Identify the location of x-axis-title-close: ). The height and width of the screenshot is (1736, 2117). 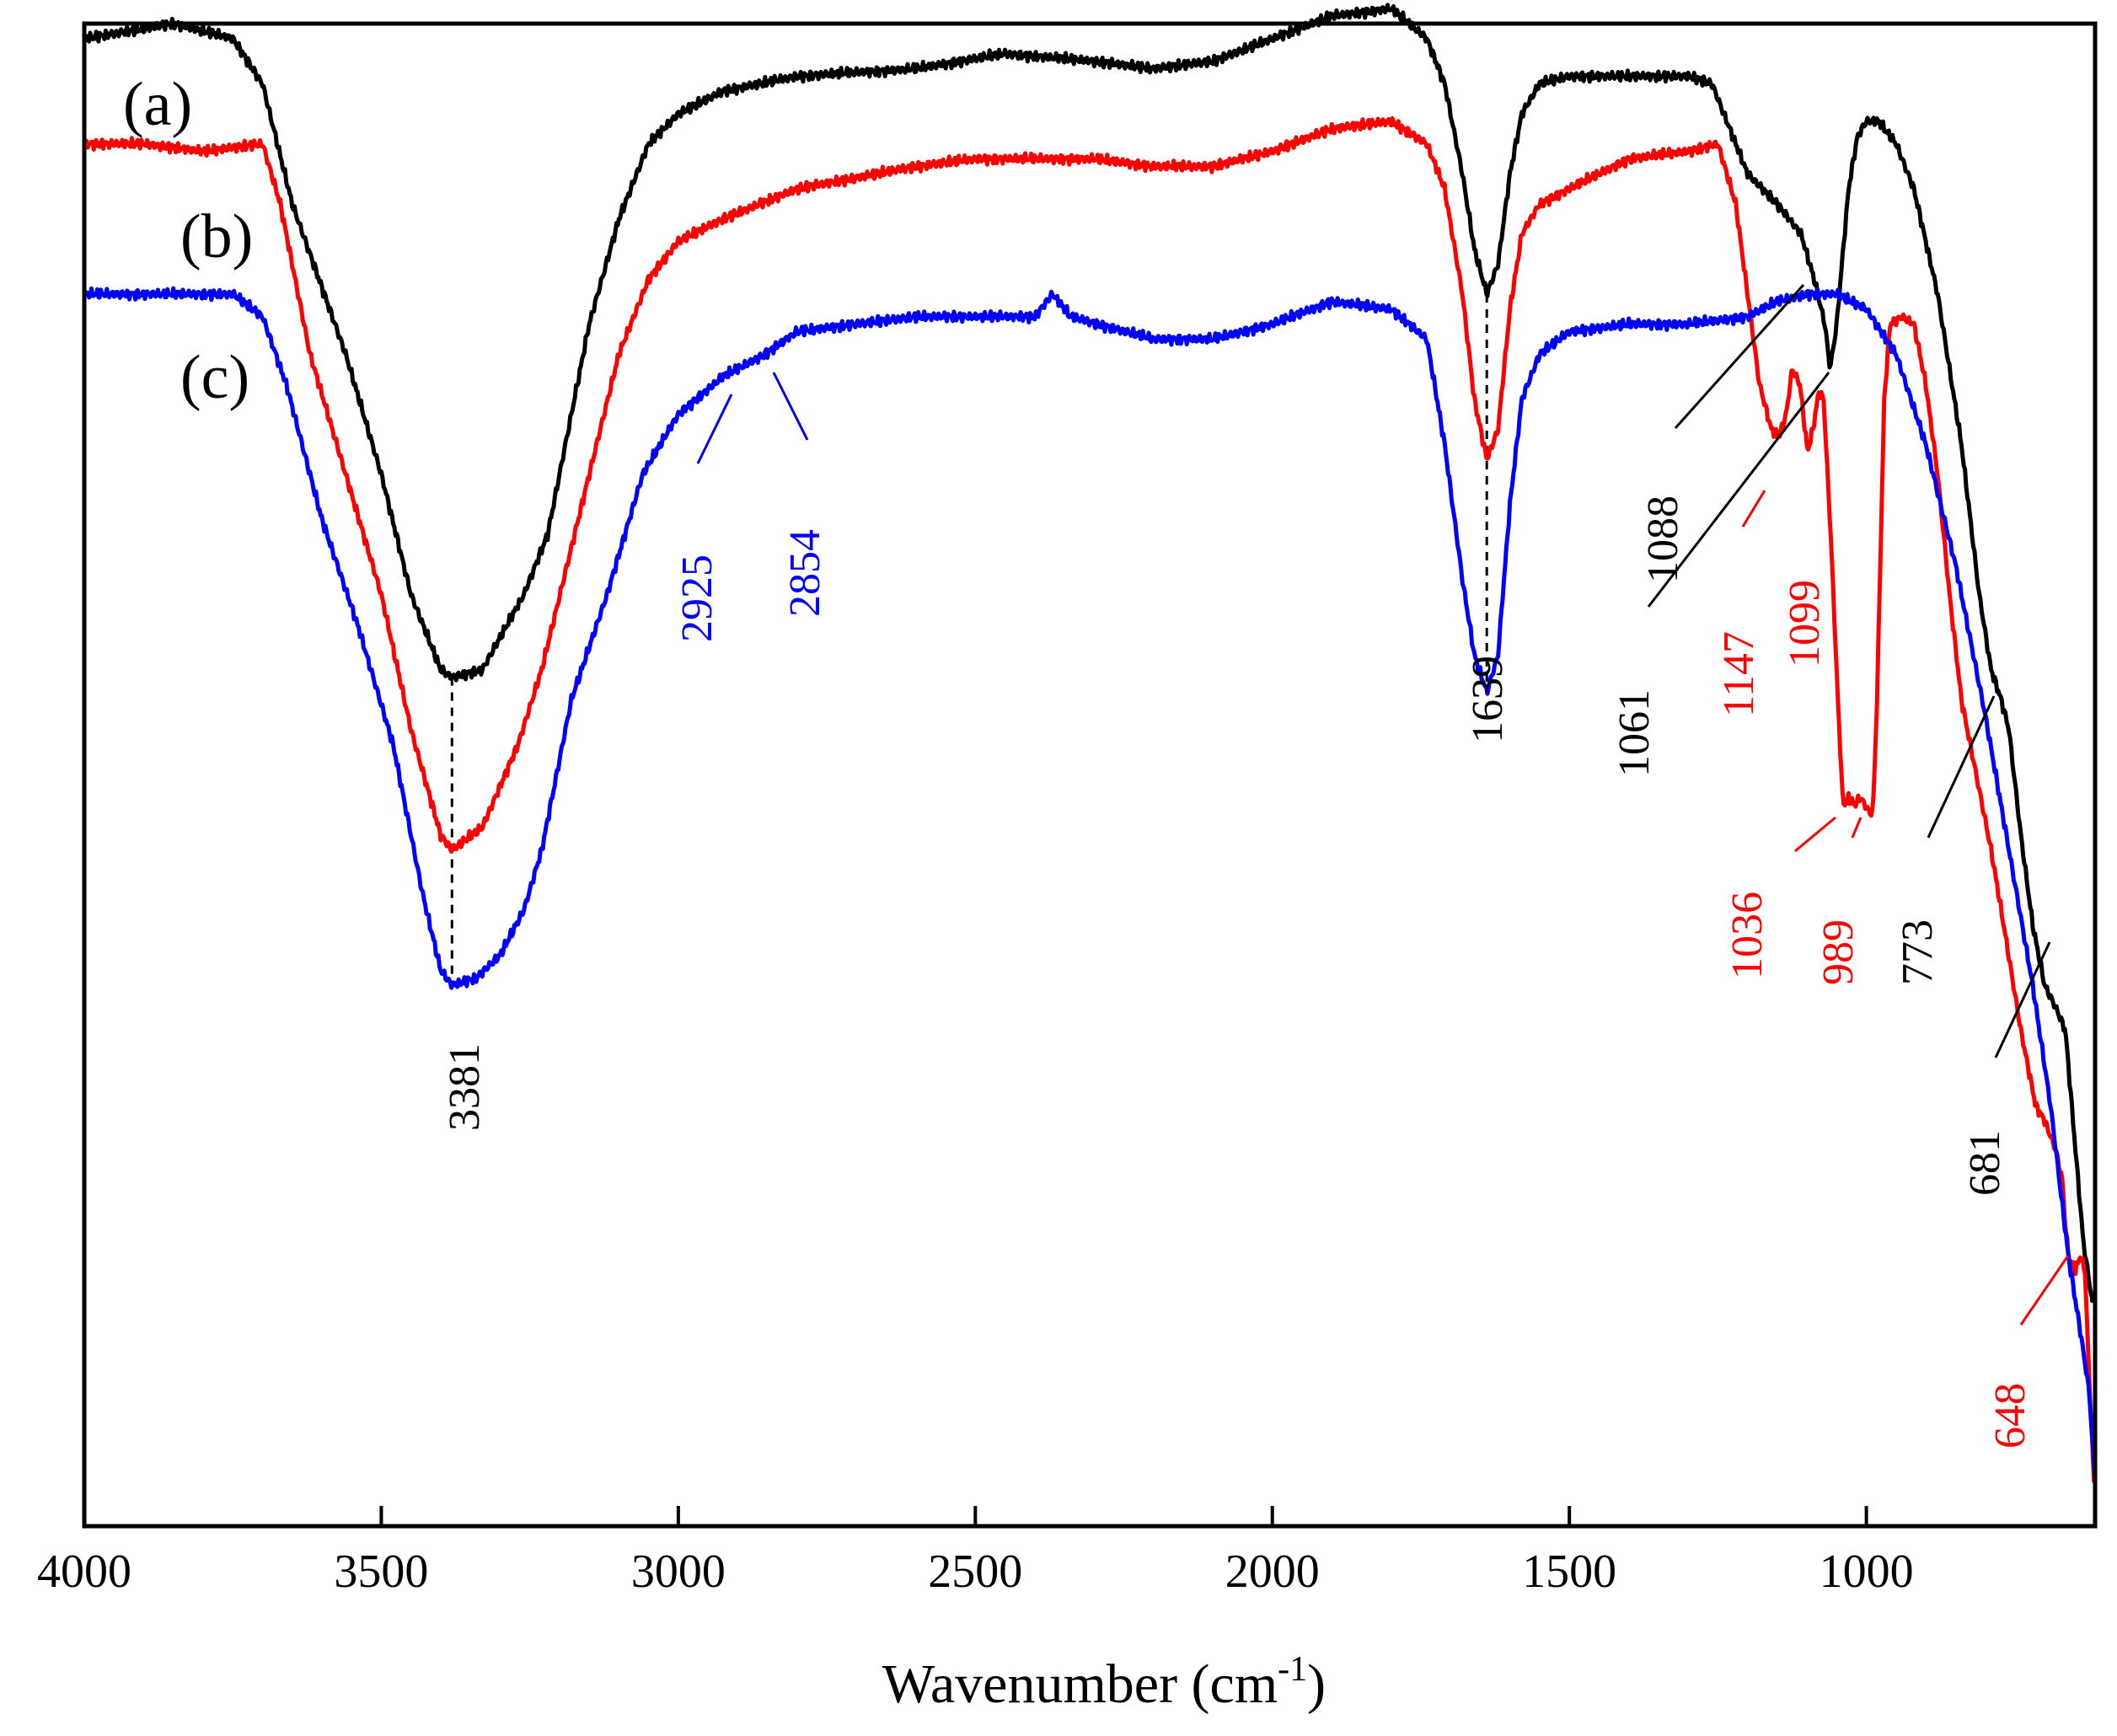
(1316, 1684).